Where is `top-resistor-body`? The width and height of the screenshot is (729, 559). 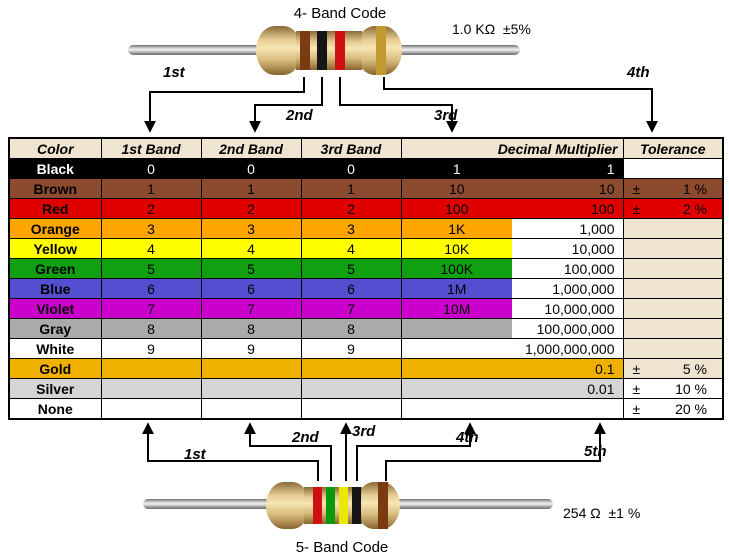 top-resistor-body is located at coordinates (329, 50).